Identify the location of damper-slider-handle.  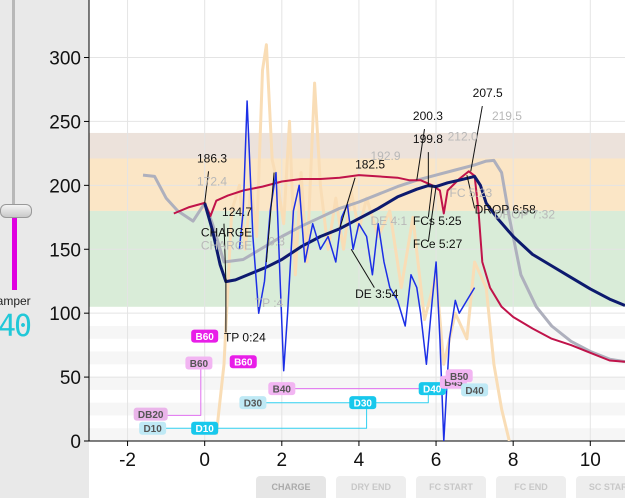
(16, 211).